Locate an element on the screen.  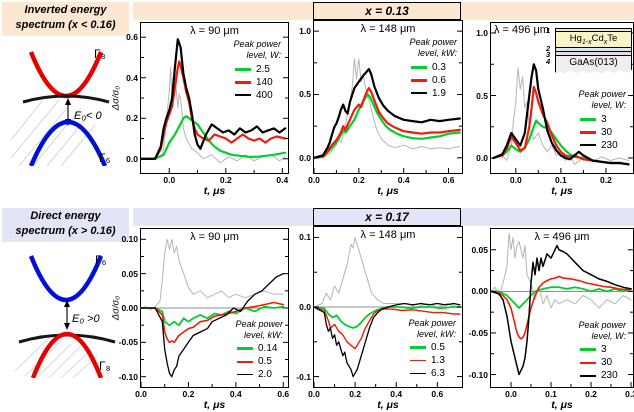
legend: Peak power level, kW: 0.3 0.6 1.9 is located at coordinates (433, 68).